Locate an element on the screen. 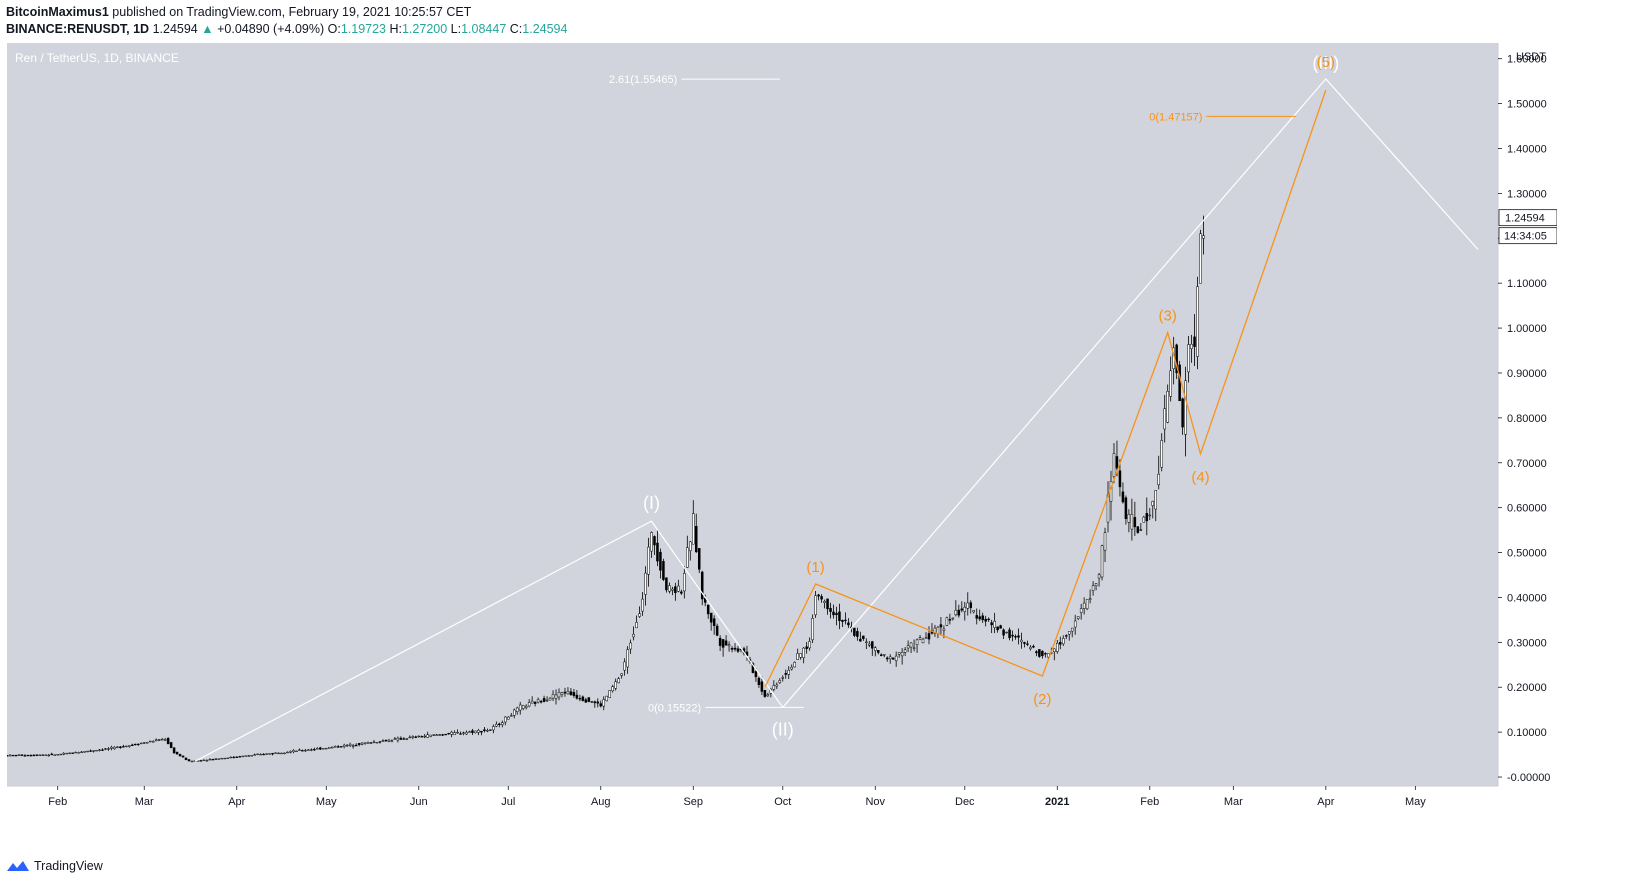 The height and width of the screenshot is (882, 1627). time-axis is located at coordinates (782, 802).